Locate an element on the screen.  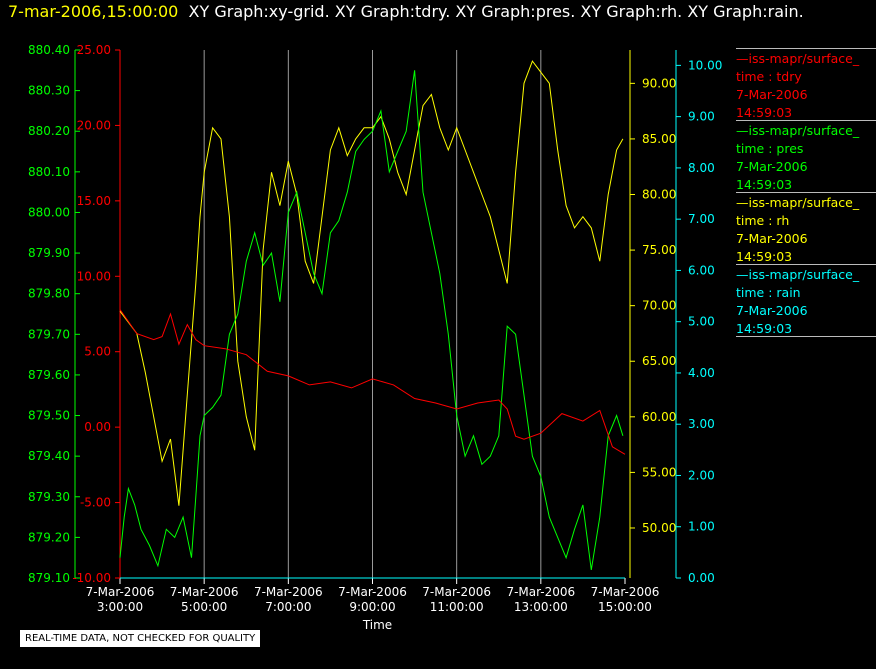
y-tick-label-pres: 879.90 is located at coordinates (49, 253).